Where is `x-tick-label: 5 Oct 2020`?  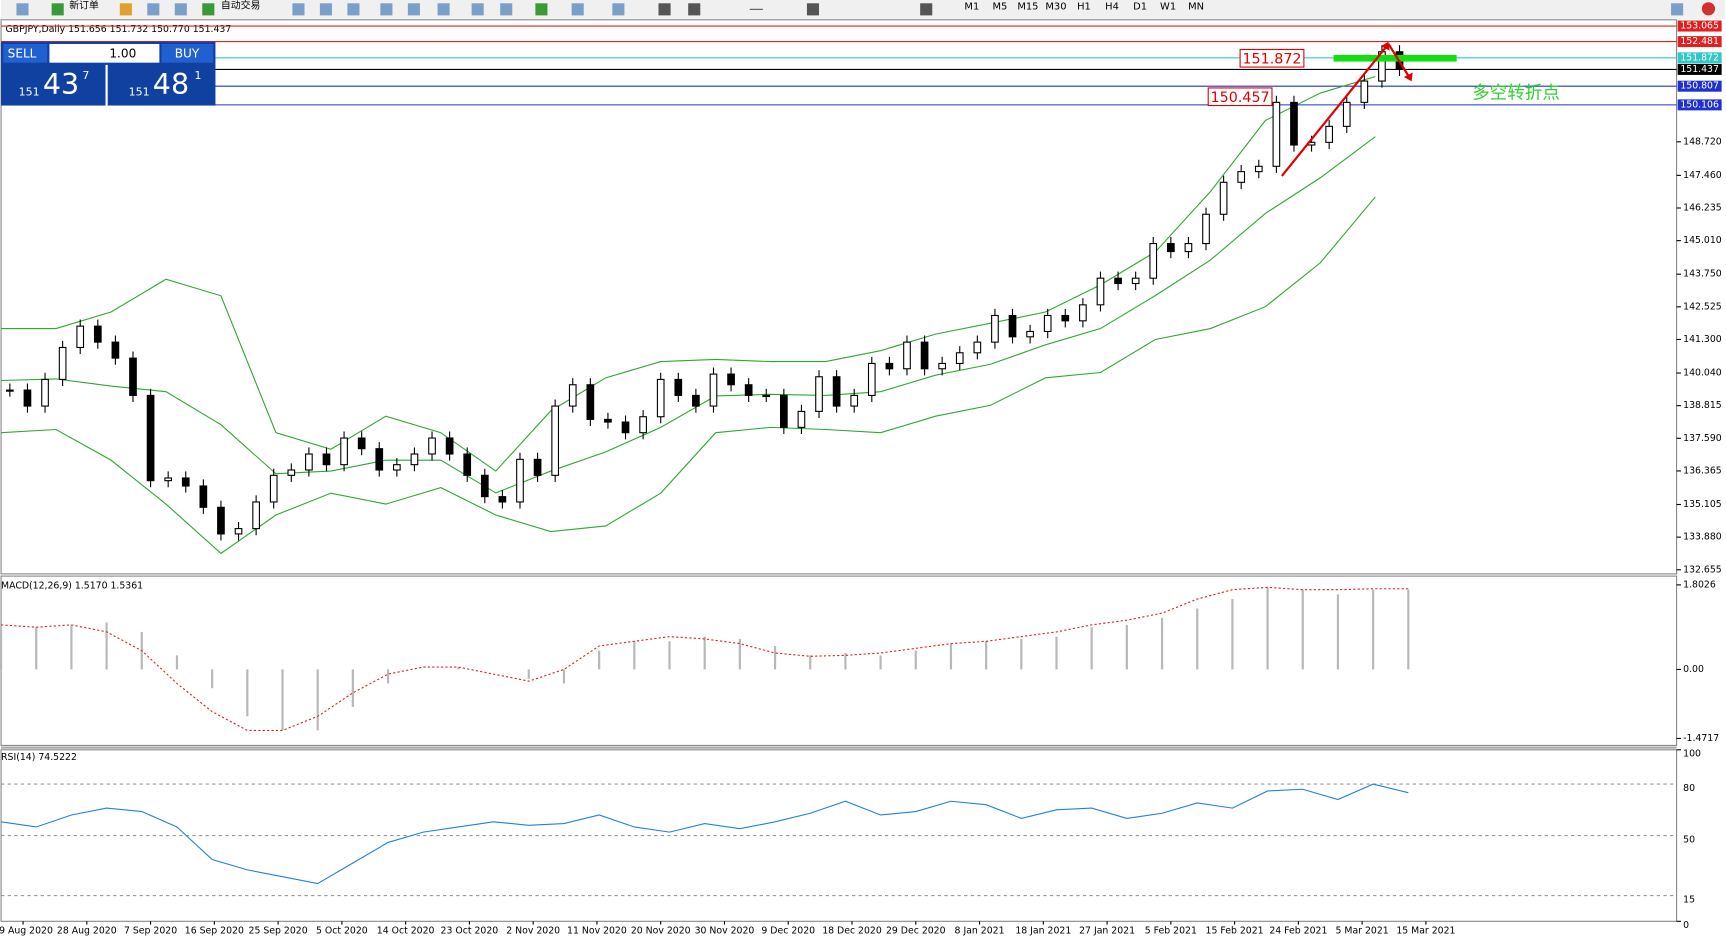 x-tick-label: 5 Oct 2020 is located at coordinates (342, 931).